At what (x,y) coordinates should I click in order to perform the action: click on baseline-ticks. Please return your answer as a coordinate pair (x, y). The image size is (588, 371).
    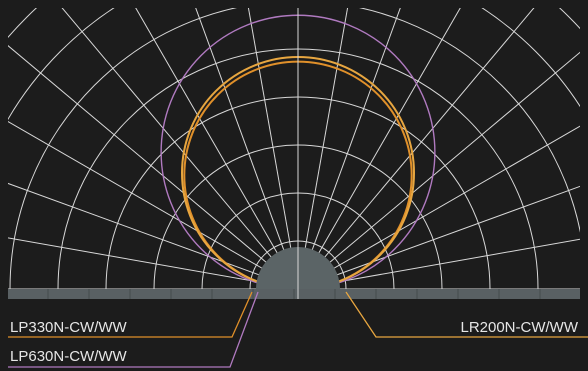
    Looking at the image, I should click on (294, 294).